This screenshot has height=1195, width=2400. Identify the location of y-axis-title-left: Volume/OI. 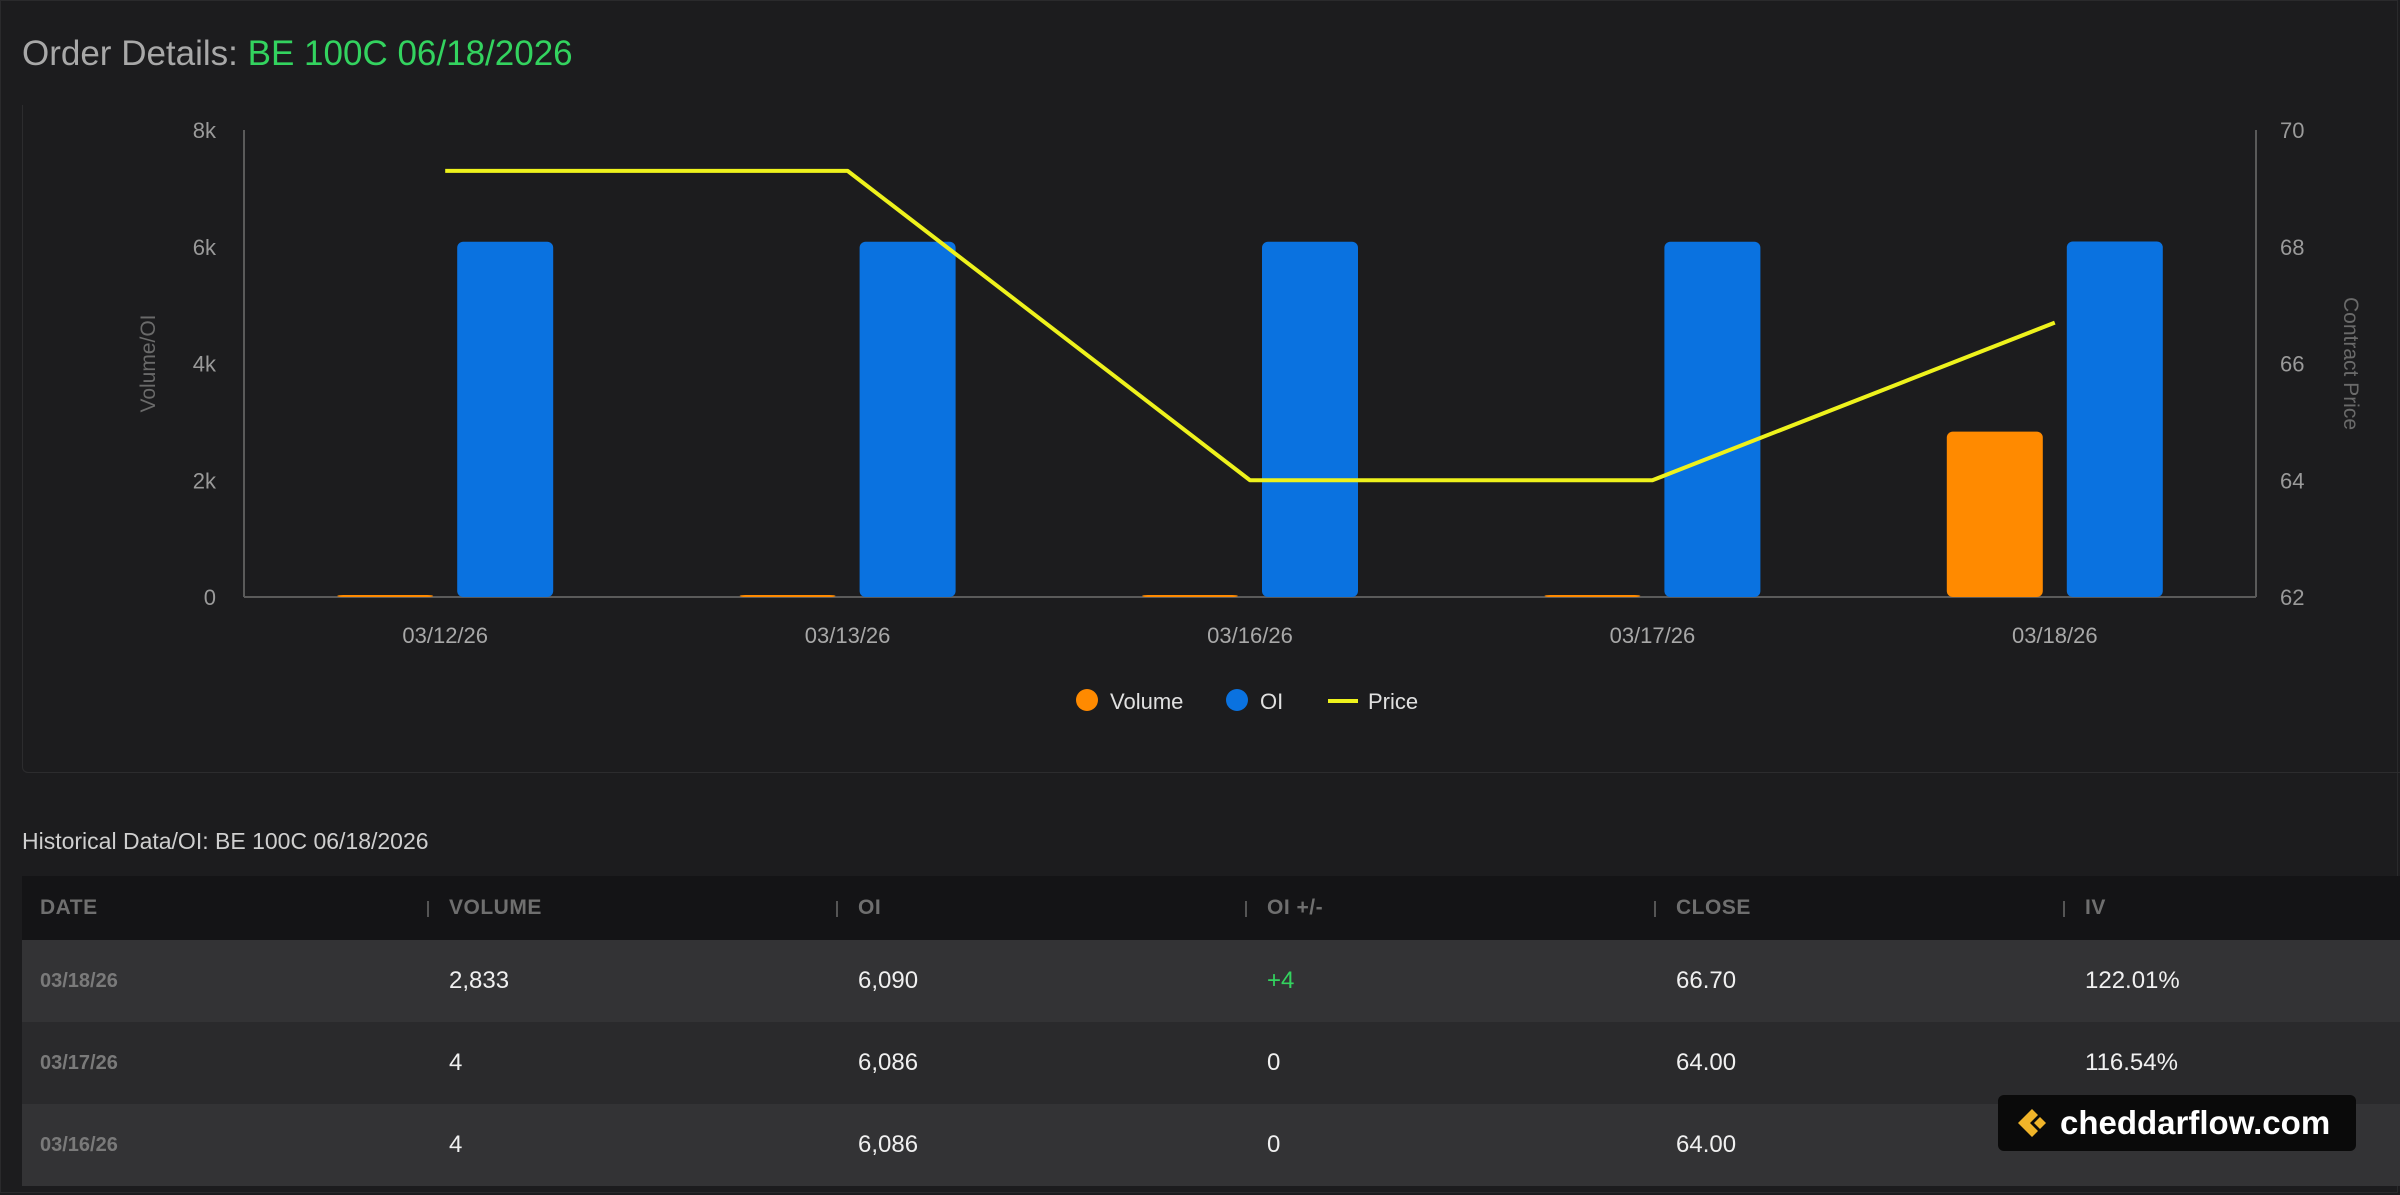
(148, 363).